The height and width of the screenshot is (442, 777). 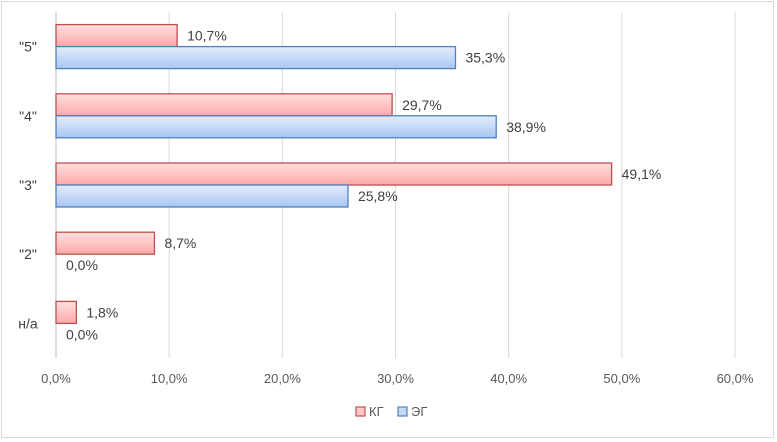 I want to click on x-tick-label: 0,0%, so click(x=56, y=378).